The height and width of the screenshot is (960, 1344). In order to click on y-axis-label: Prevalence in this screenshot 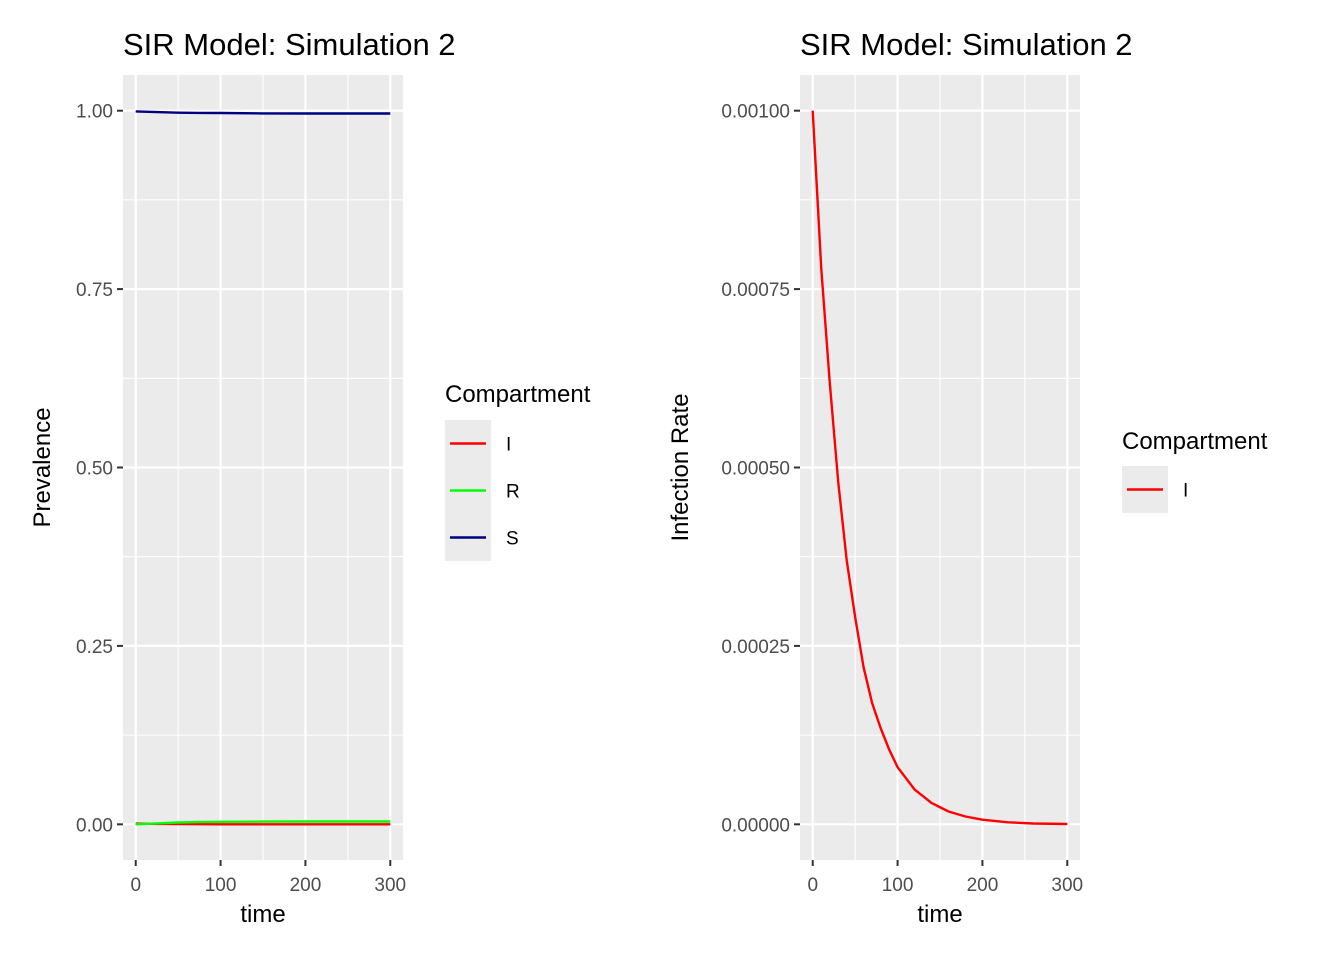, I will do `click(42, 467)`.